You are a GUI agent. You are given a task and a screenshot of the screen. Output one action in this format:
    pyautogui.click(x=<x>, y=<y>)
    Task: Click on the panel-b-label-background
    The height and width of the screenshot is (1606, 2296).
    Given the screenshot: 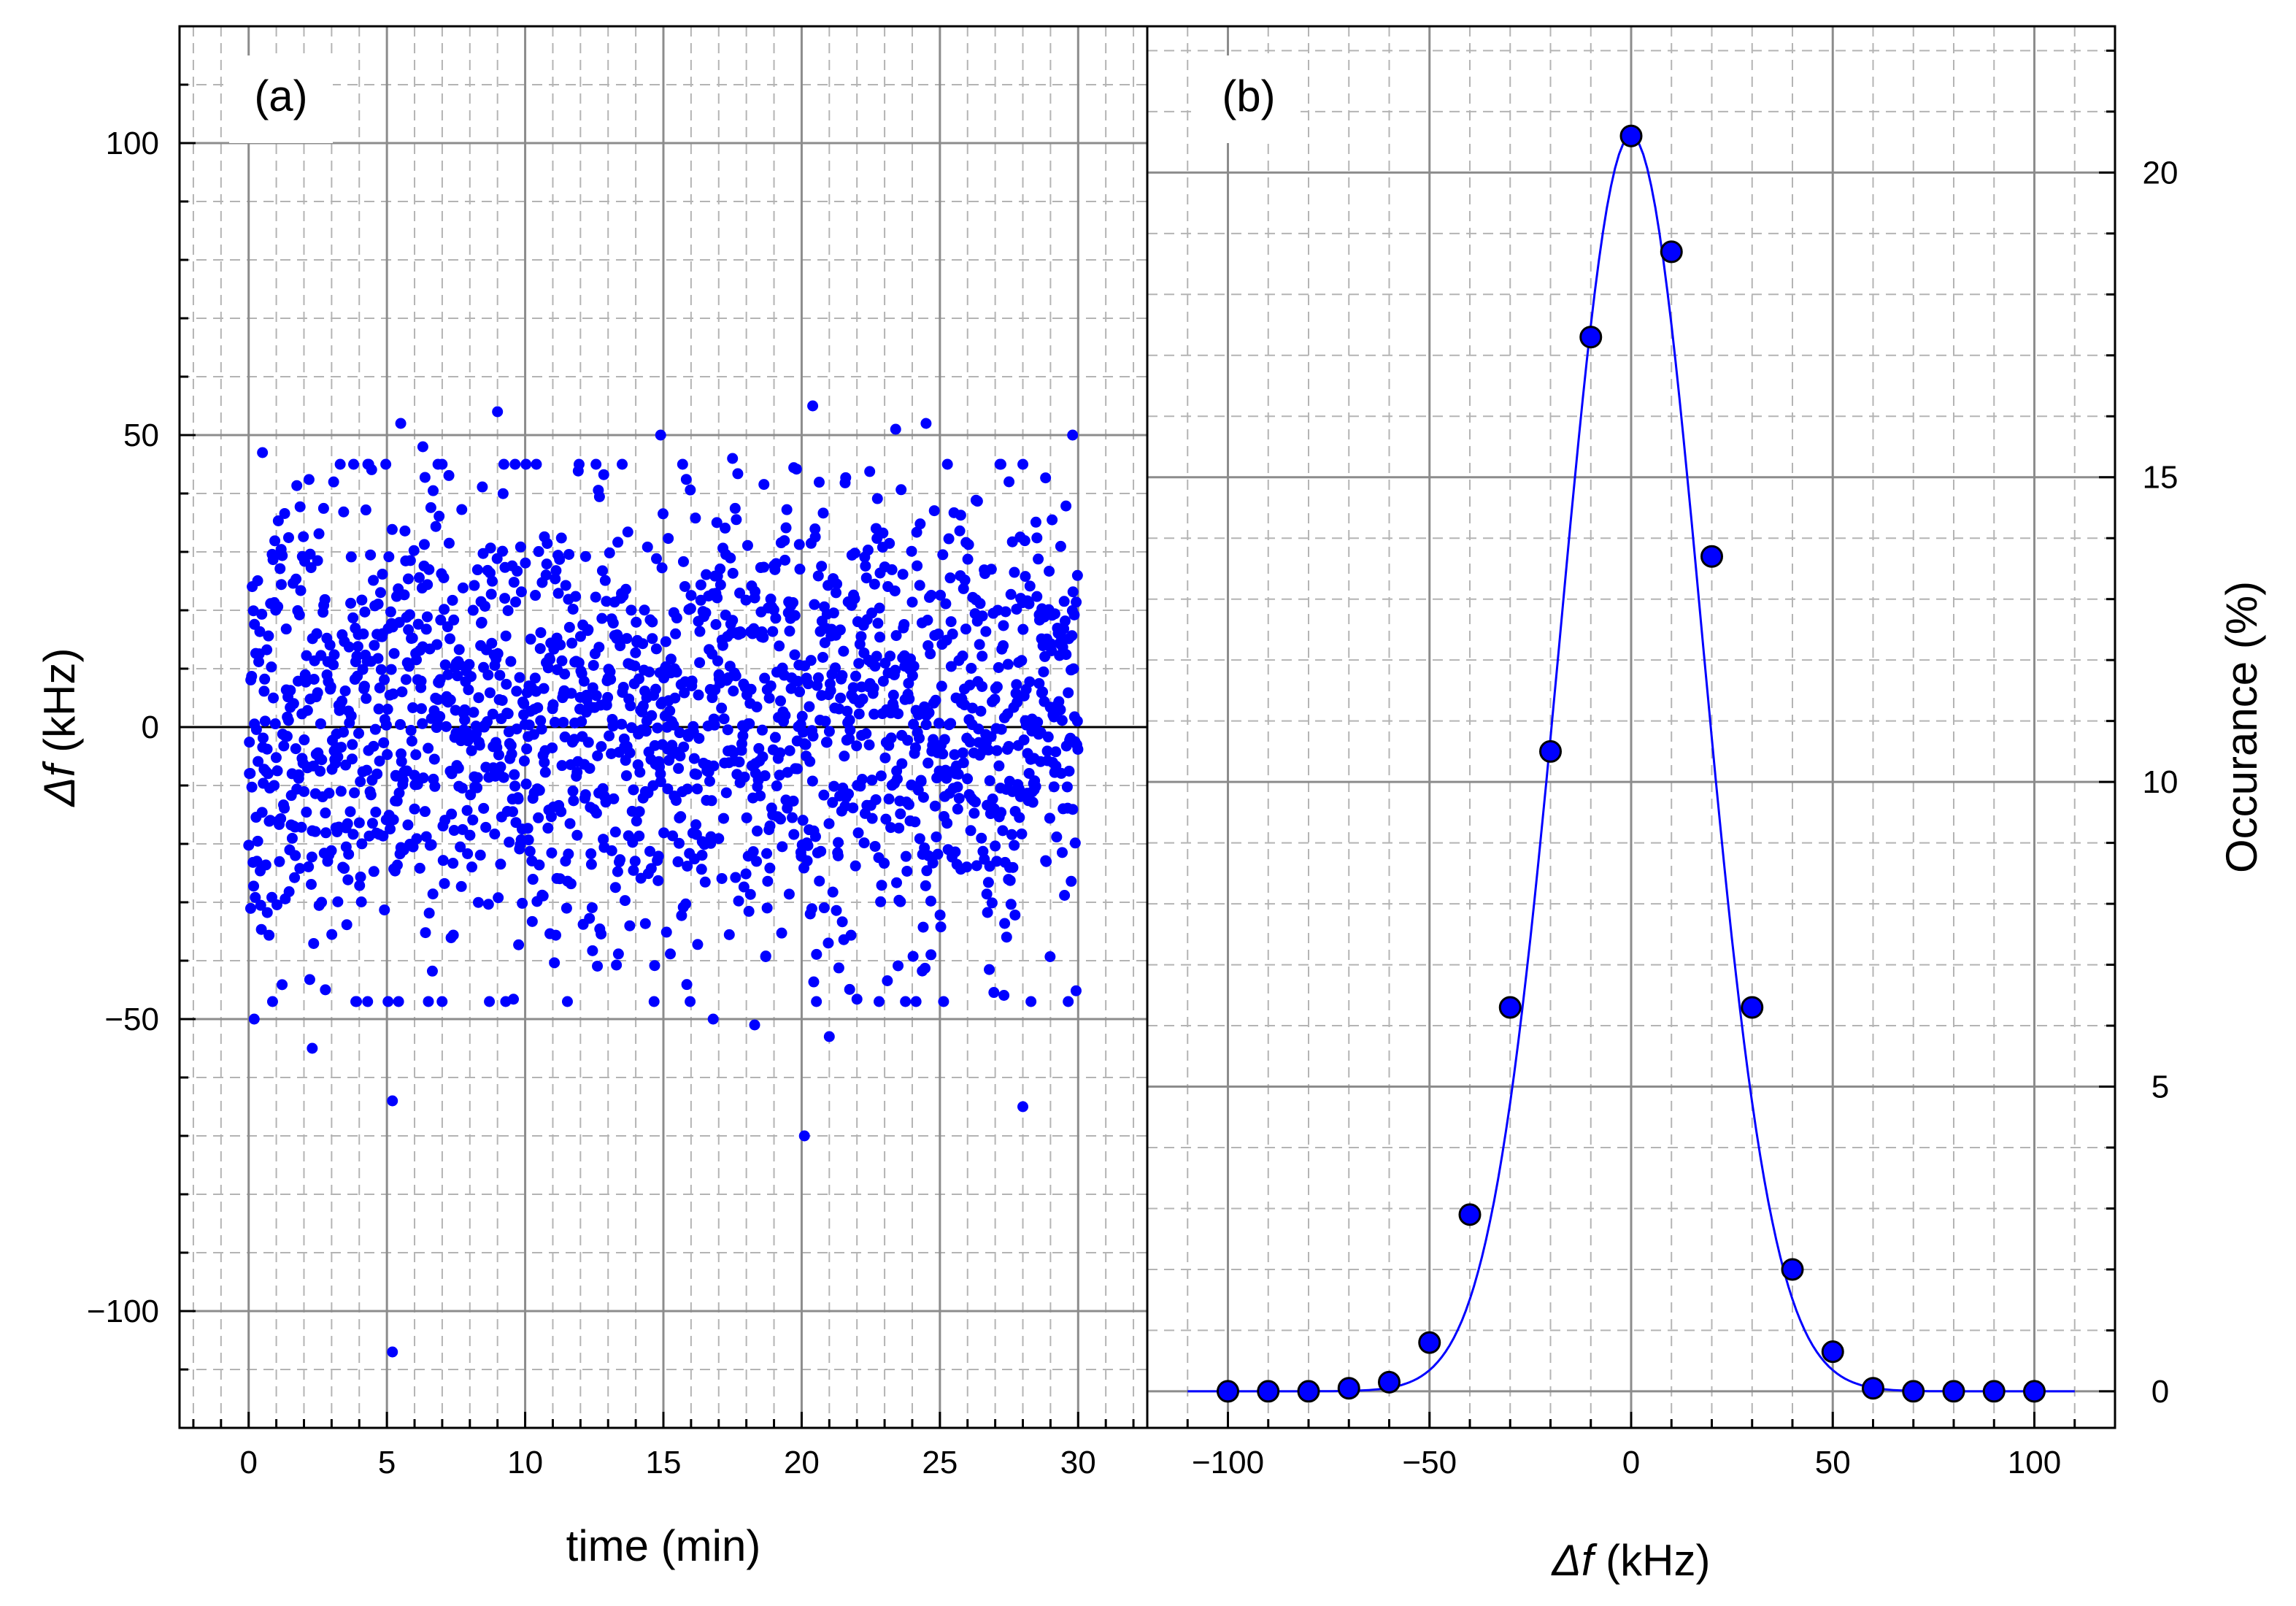 What is the action you would take?
    pyautogui.click(x=1249, y=99)
    